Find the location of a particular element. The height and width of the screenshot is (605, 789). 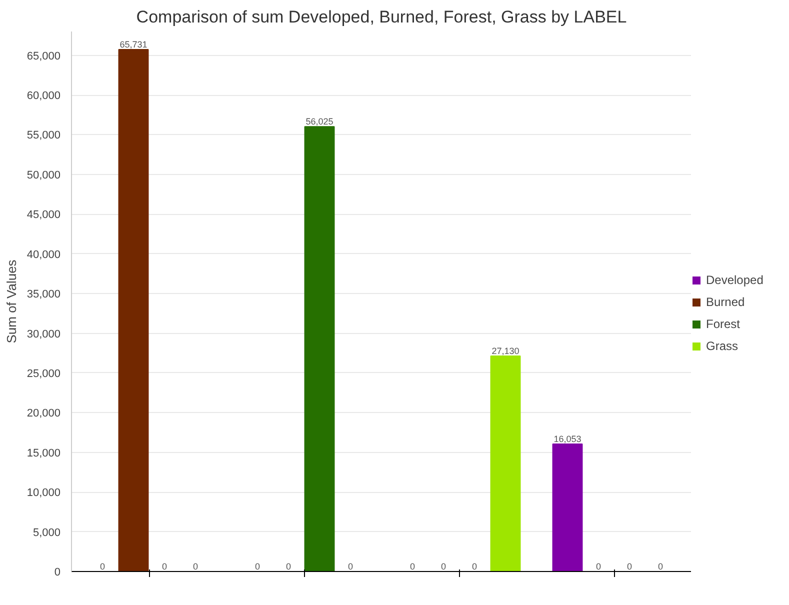

data-label: 27,130 is located at coordinates (506, 351).